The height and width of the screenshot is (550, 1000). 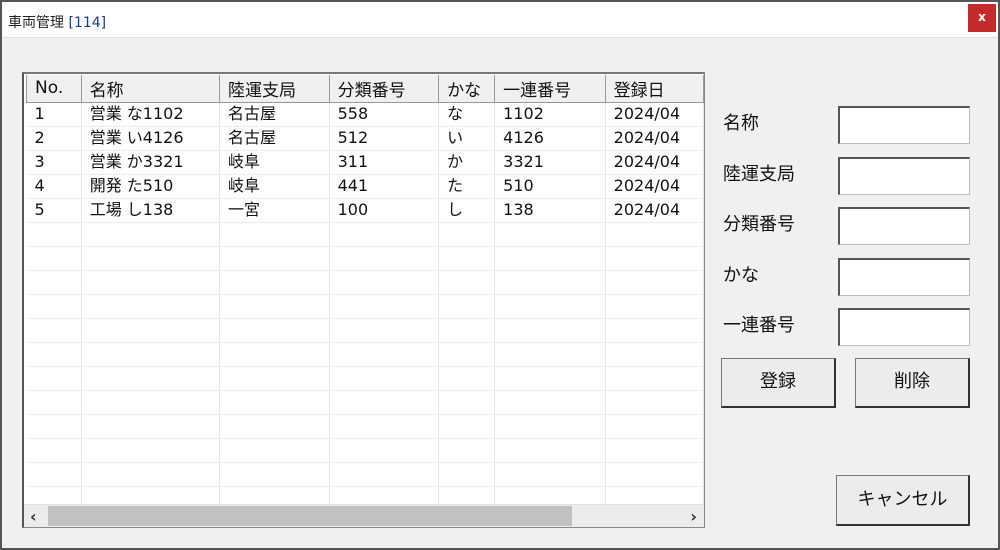 I want to click on table-cell: 138, so click(x=550, y=210).